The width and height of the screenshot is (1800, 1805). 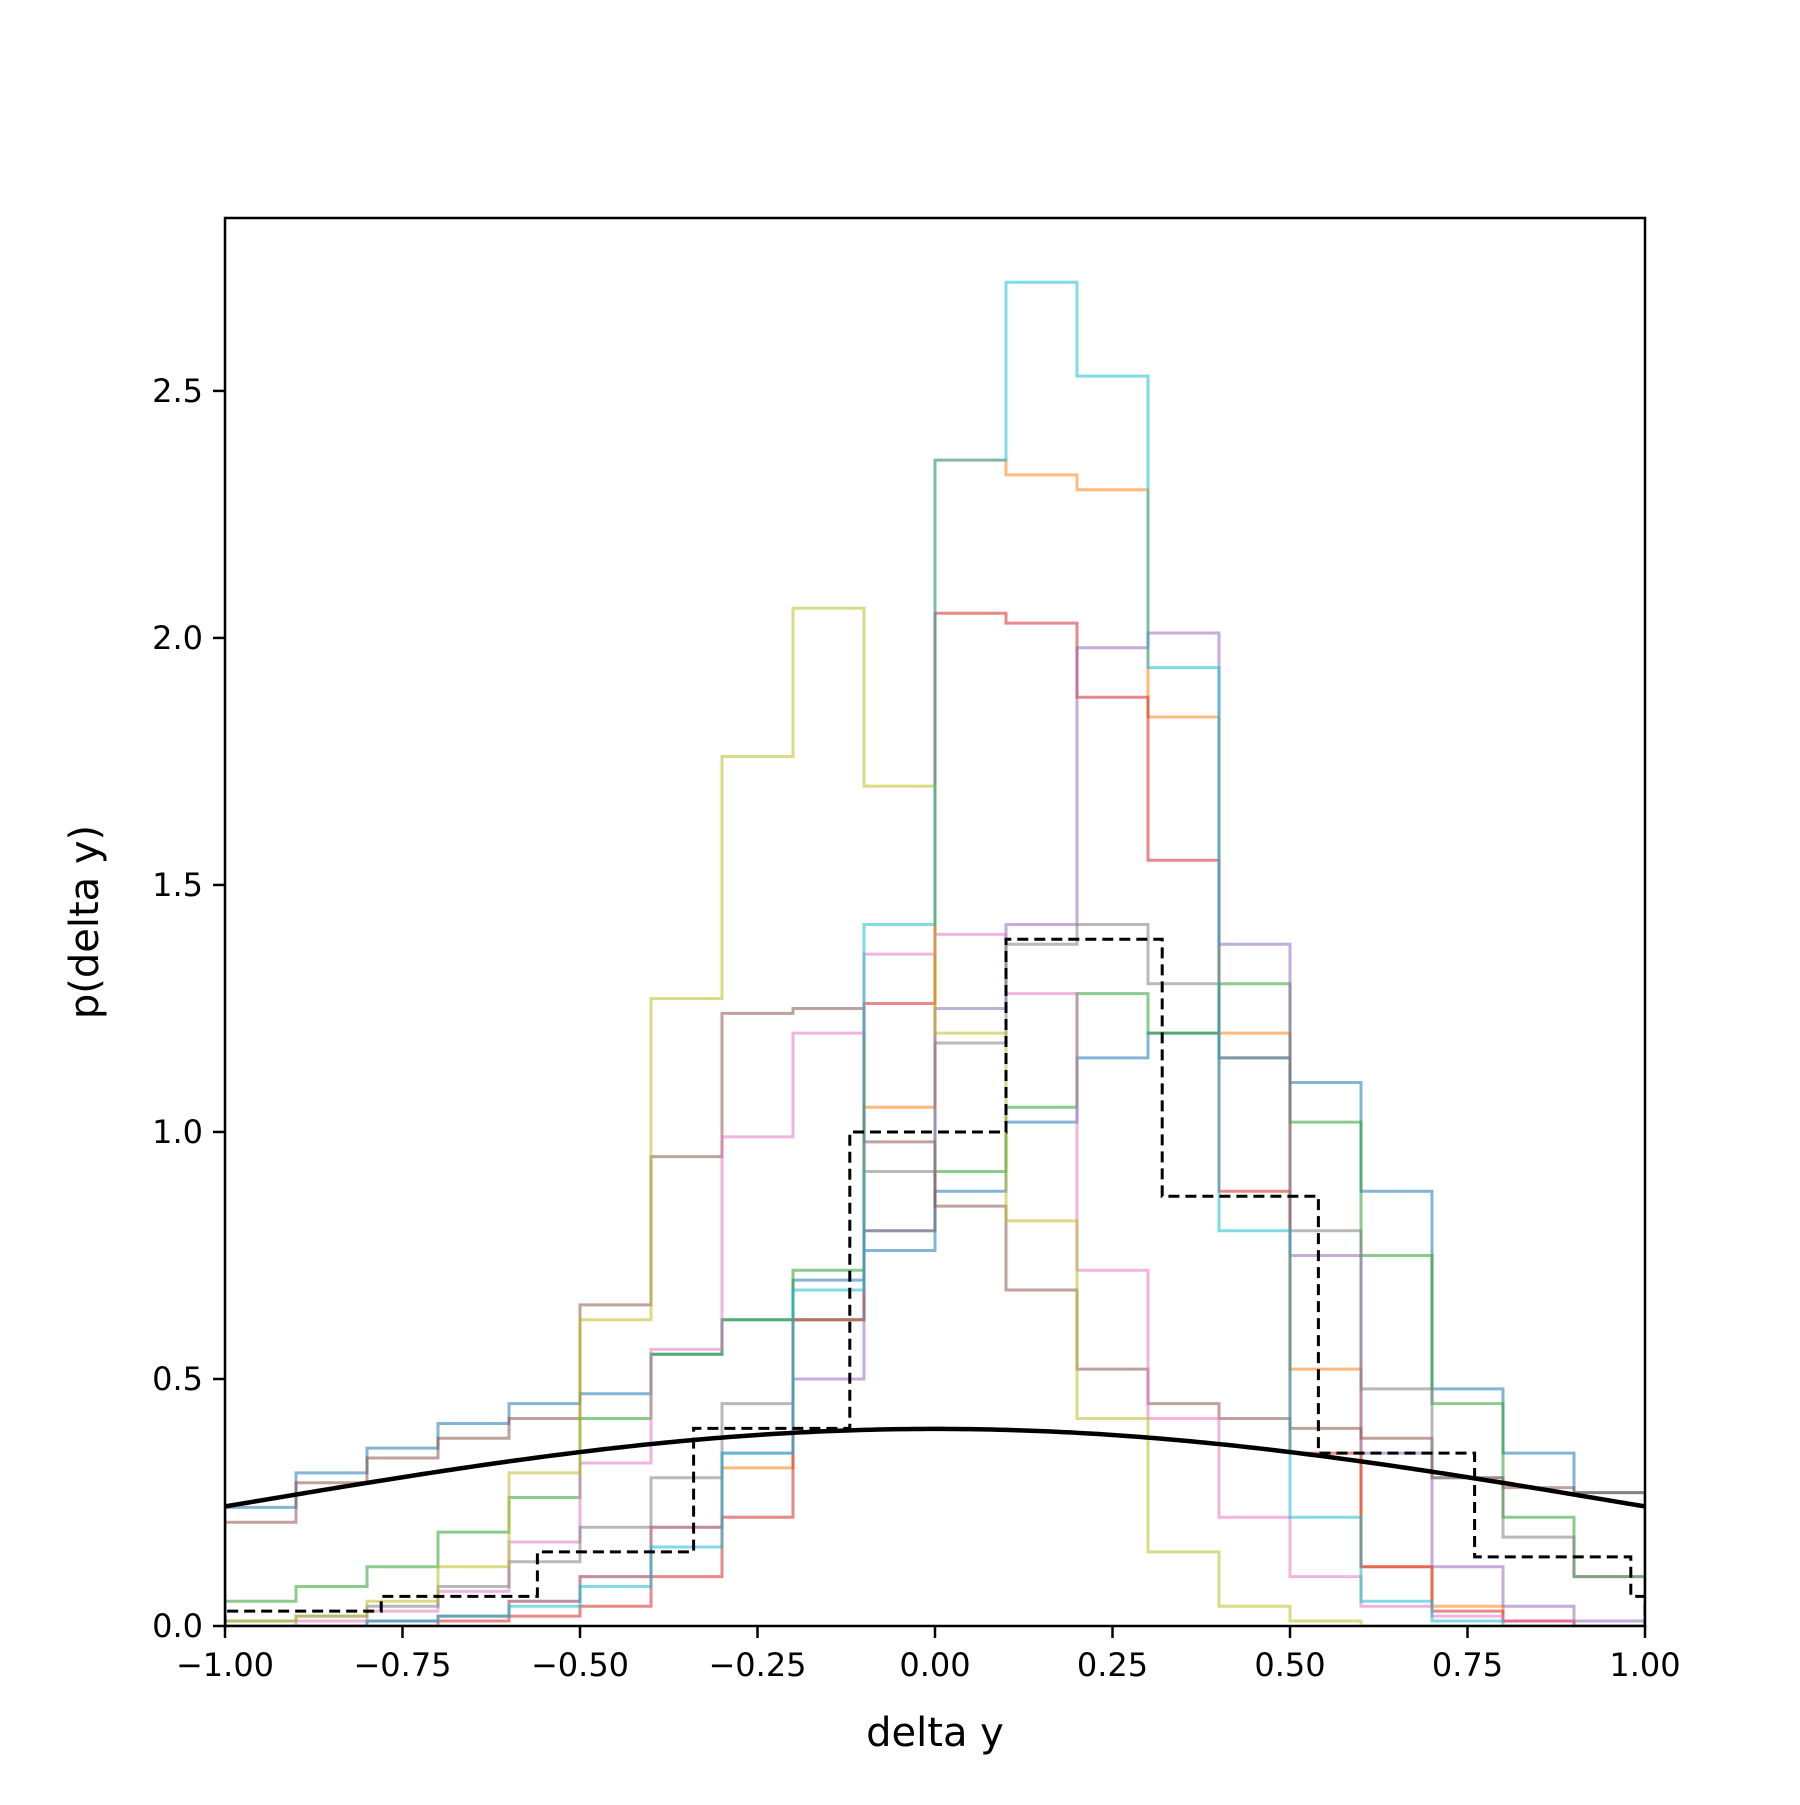 What do you see at coordinates (935, 1733) in the screenshot?
I see `x-axis-label: delta y` at bounding box center [935, 1733].